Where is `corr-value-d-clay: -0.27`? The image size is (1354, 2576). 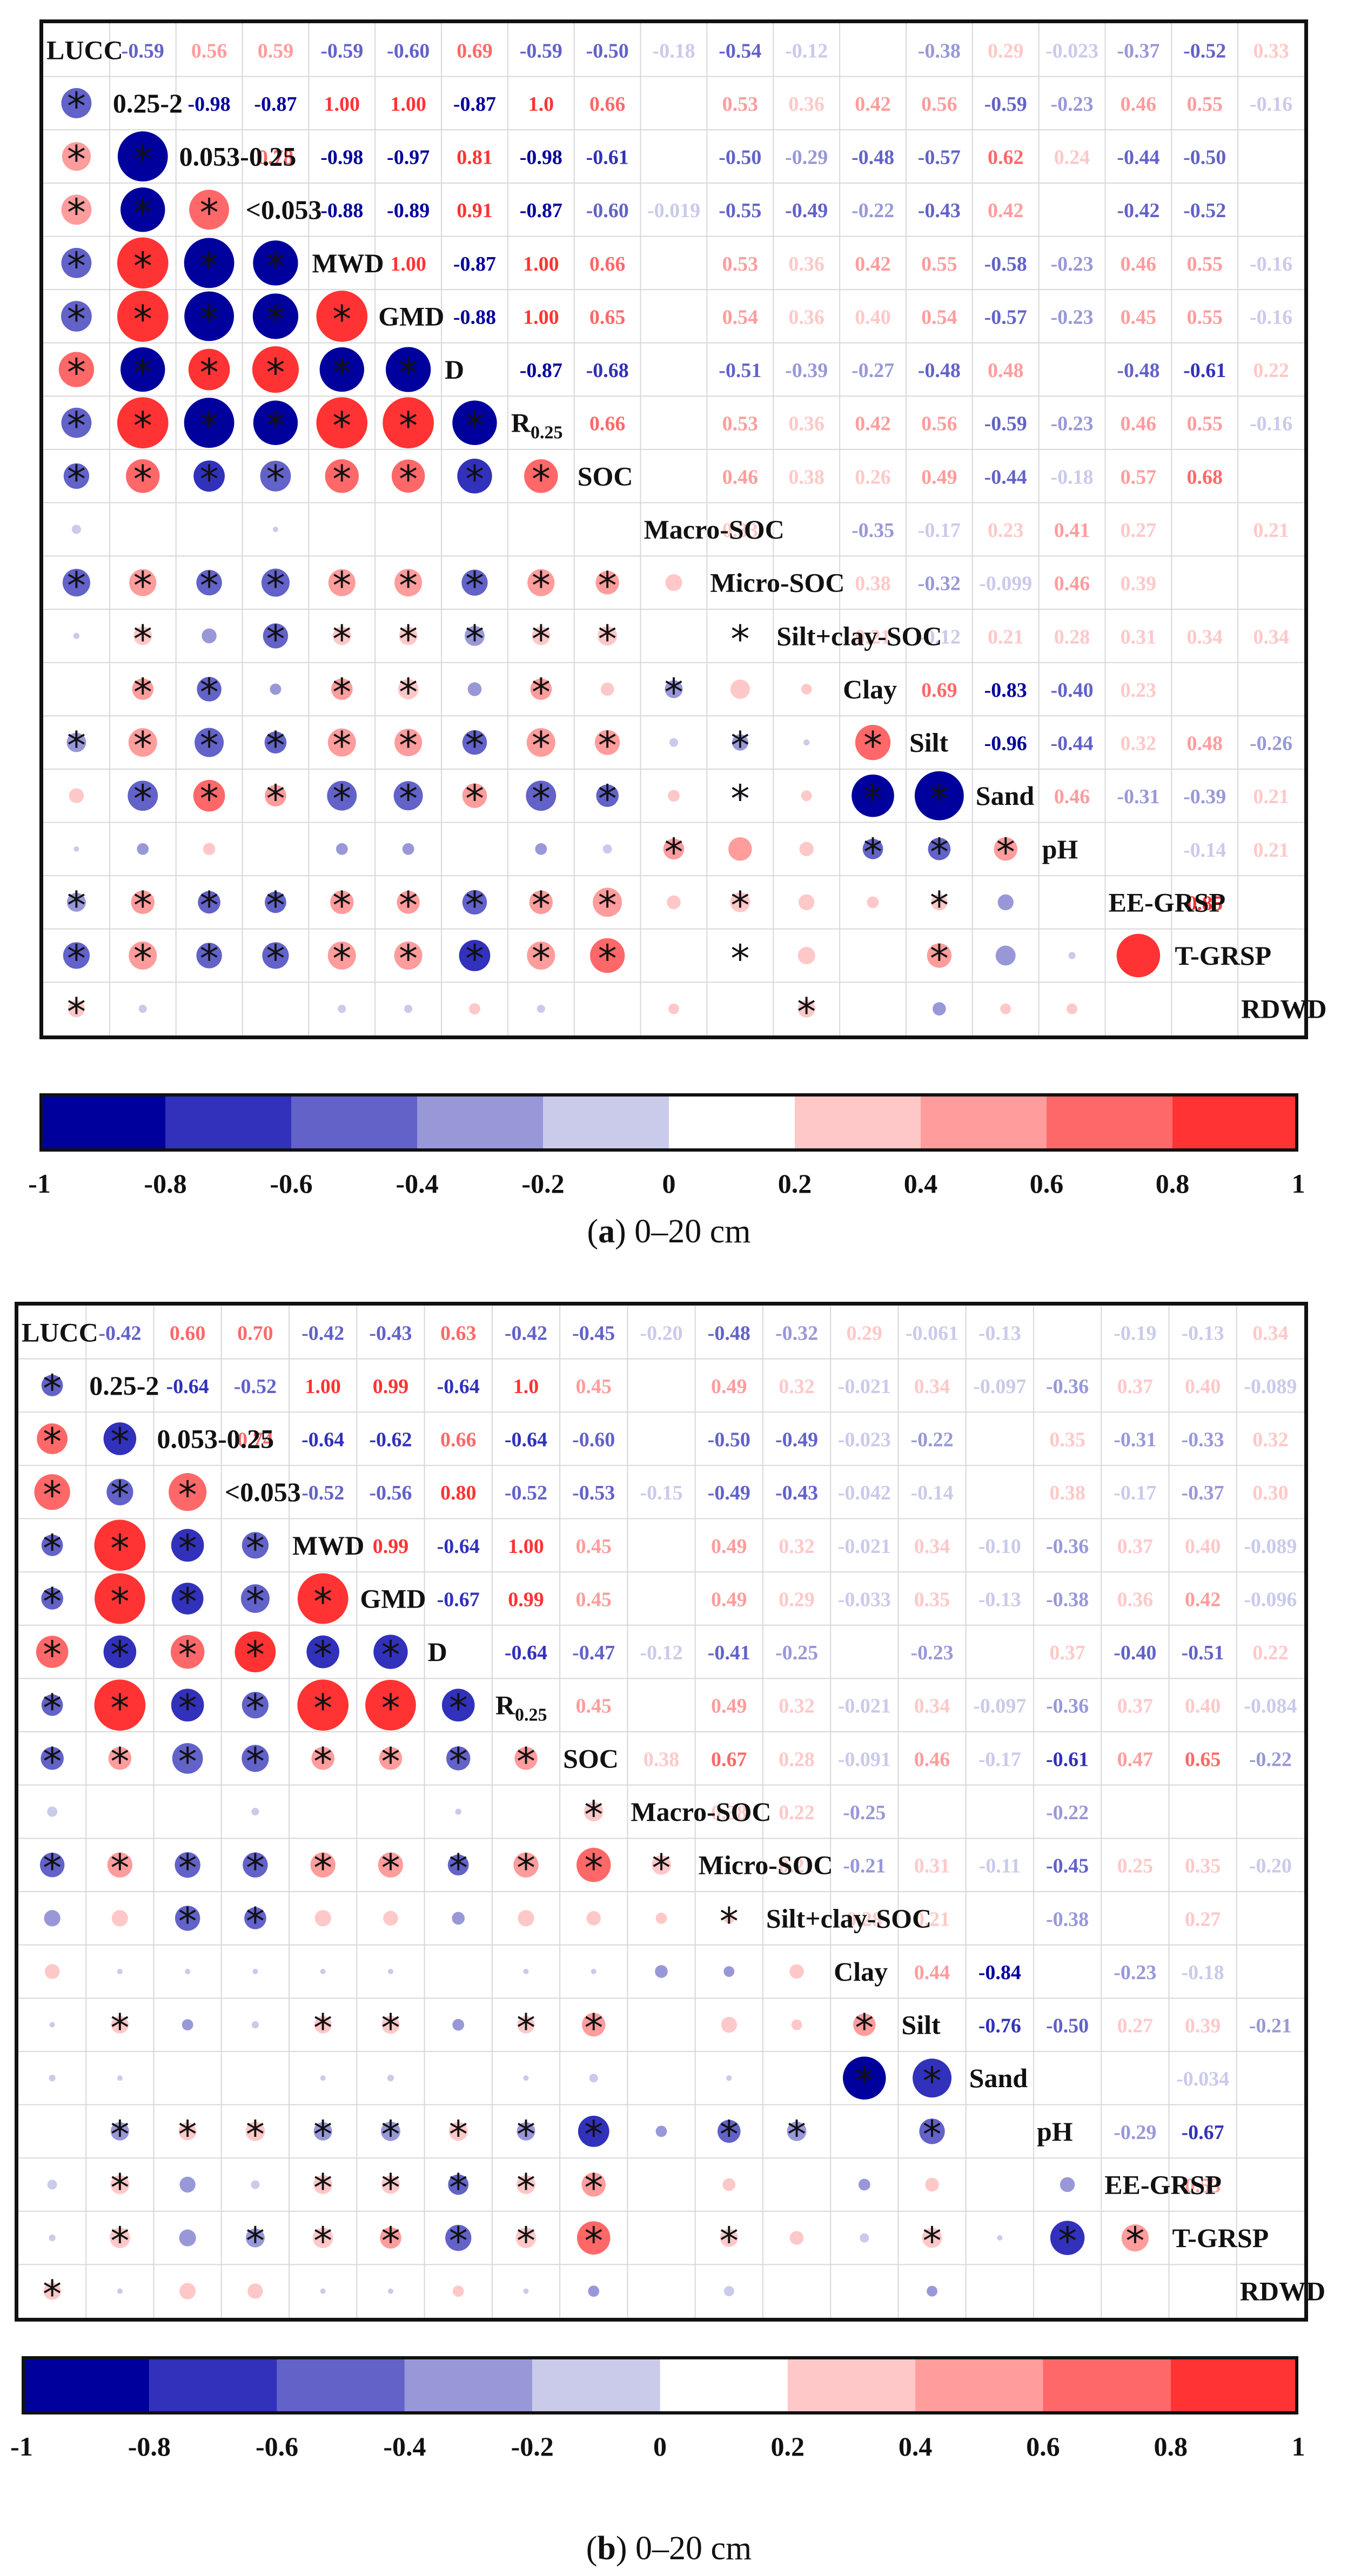 corr-value-d-clay: -0.27 is located at coordinates (873, 370).